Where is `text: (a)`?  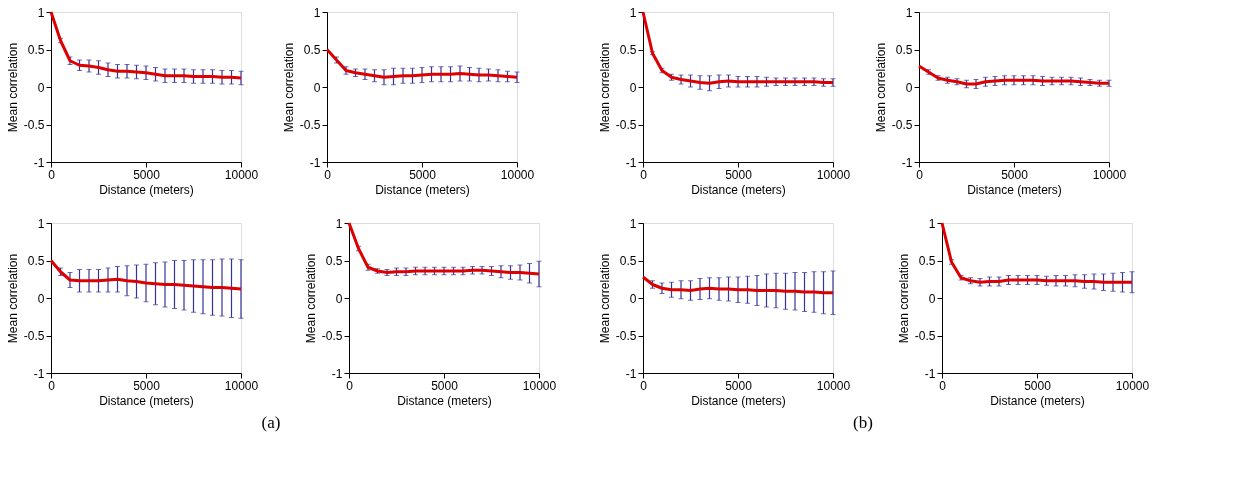 text: (a) is located at coordinates (271, 422).